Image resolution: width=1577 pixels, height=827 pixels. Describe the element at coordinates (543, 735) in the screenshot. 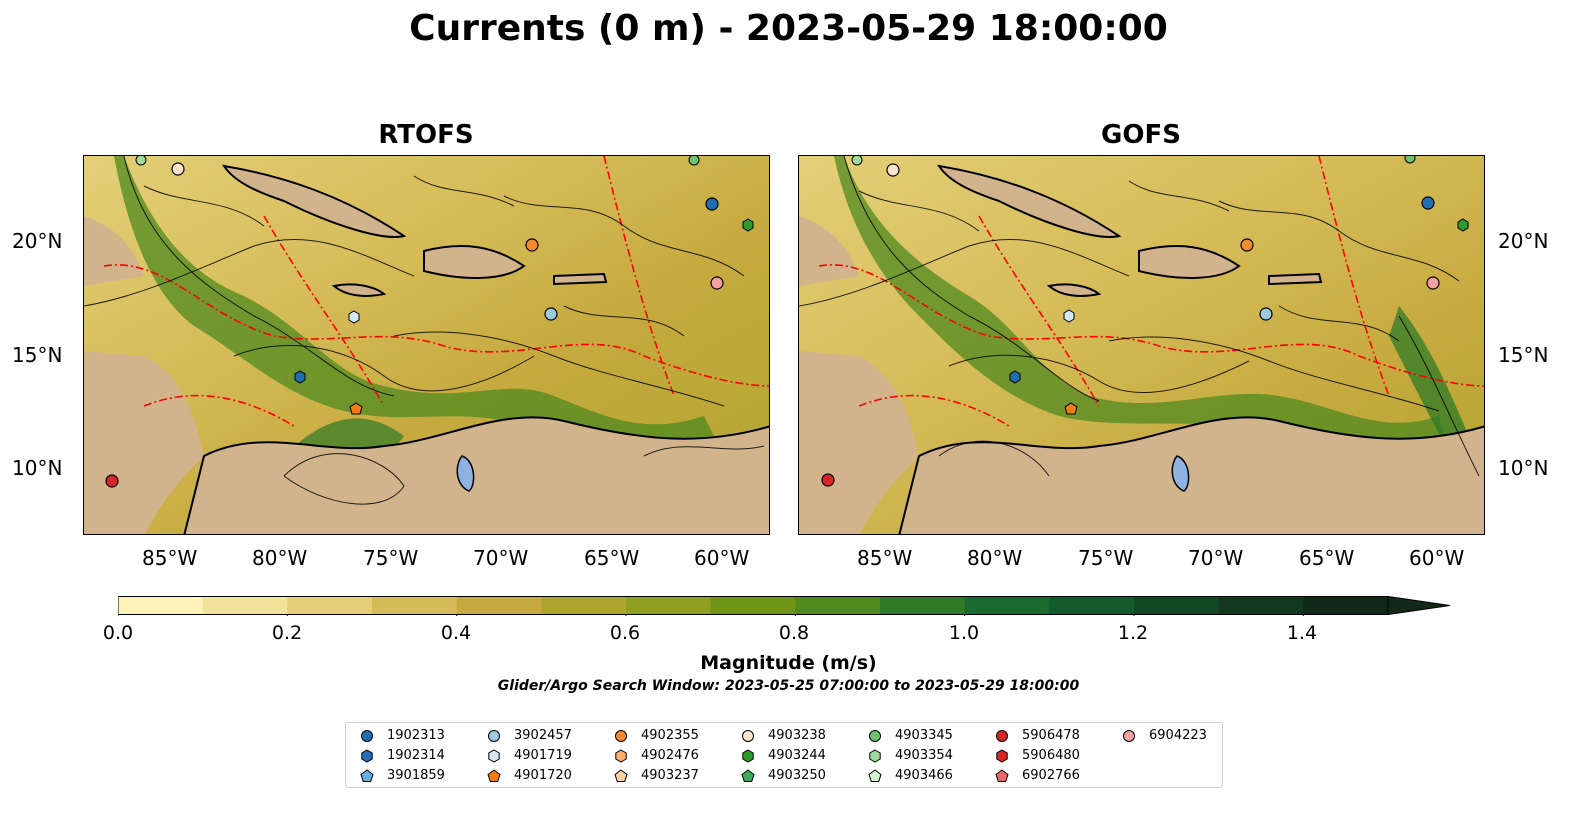

I see `legend-label: 3902457` at that location.